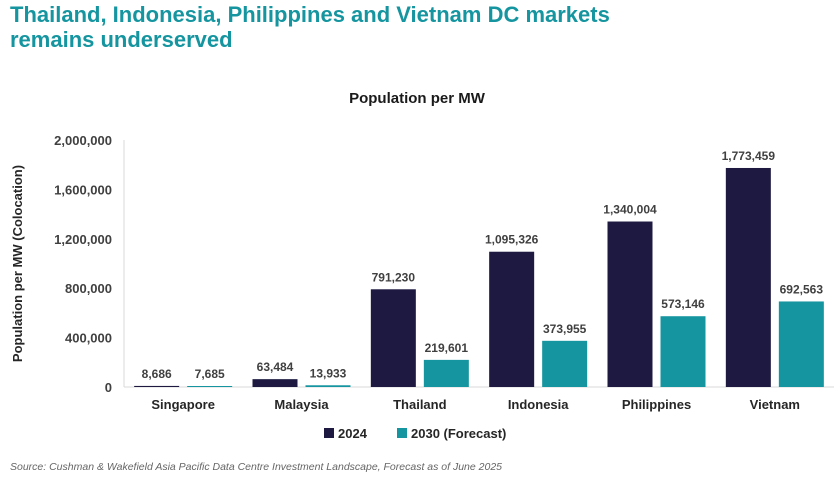 The width and height of the screenshot is (834, 480). I want to click on bar-value-label: 1,095,326, so click(512, 240).